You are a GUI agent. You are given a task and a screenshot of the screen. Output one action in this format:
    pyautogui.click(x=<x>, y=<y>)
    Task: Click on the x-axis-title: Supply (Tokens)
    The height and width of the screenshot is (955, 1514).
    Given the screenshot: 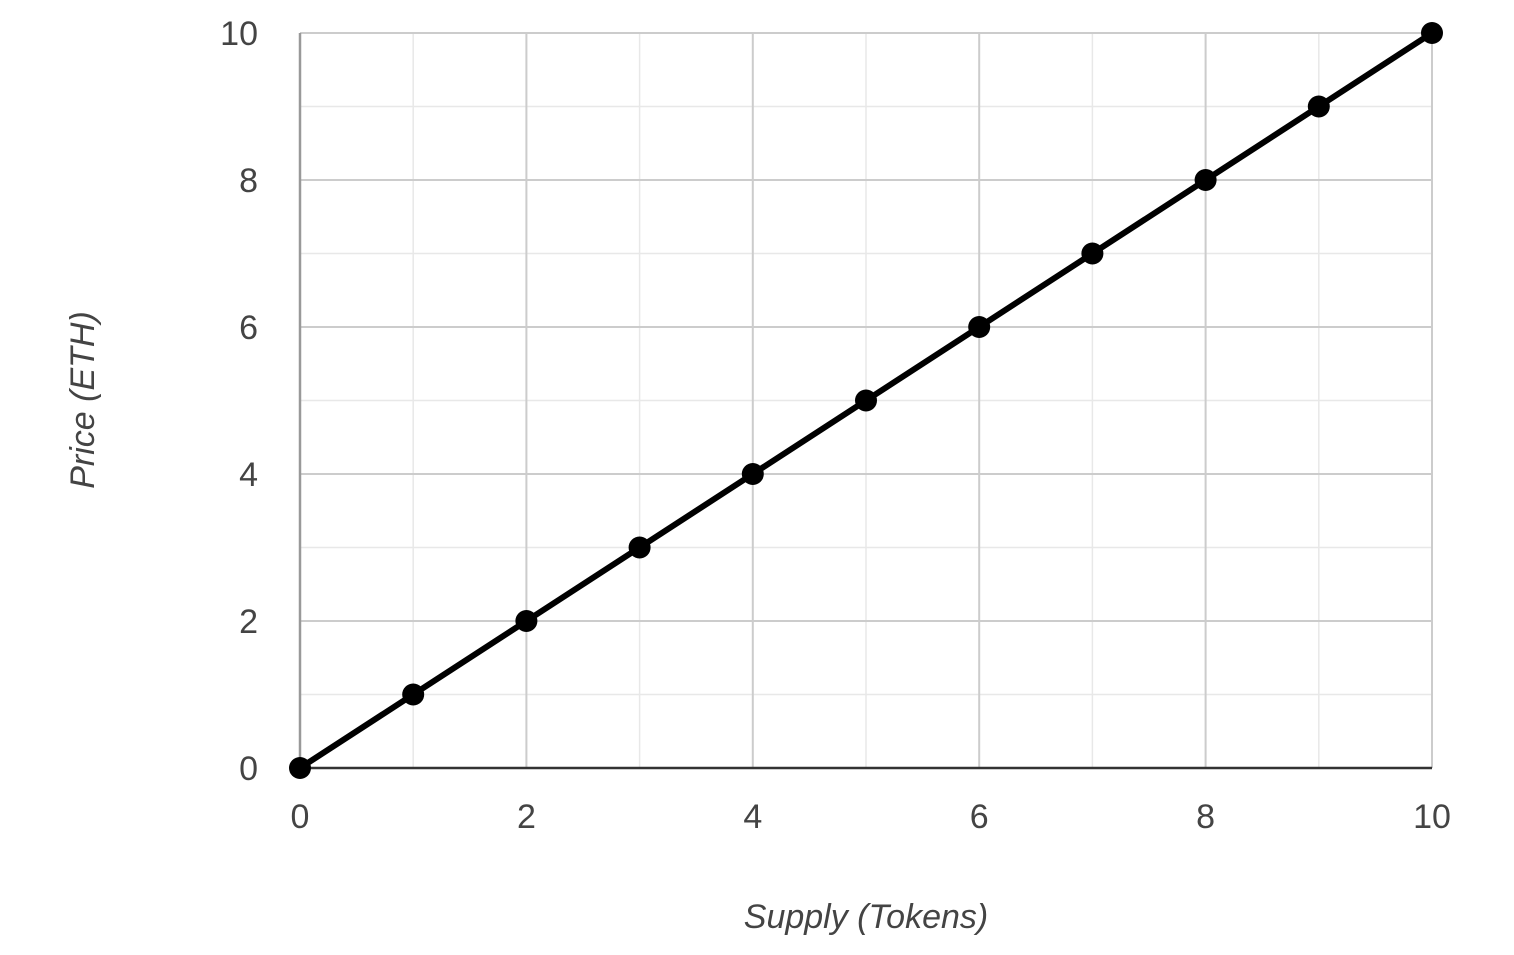 What is the action you would take?
    pyautogui.click(x=866, y=917)
    